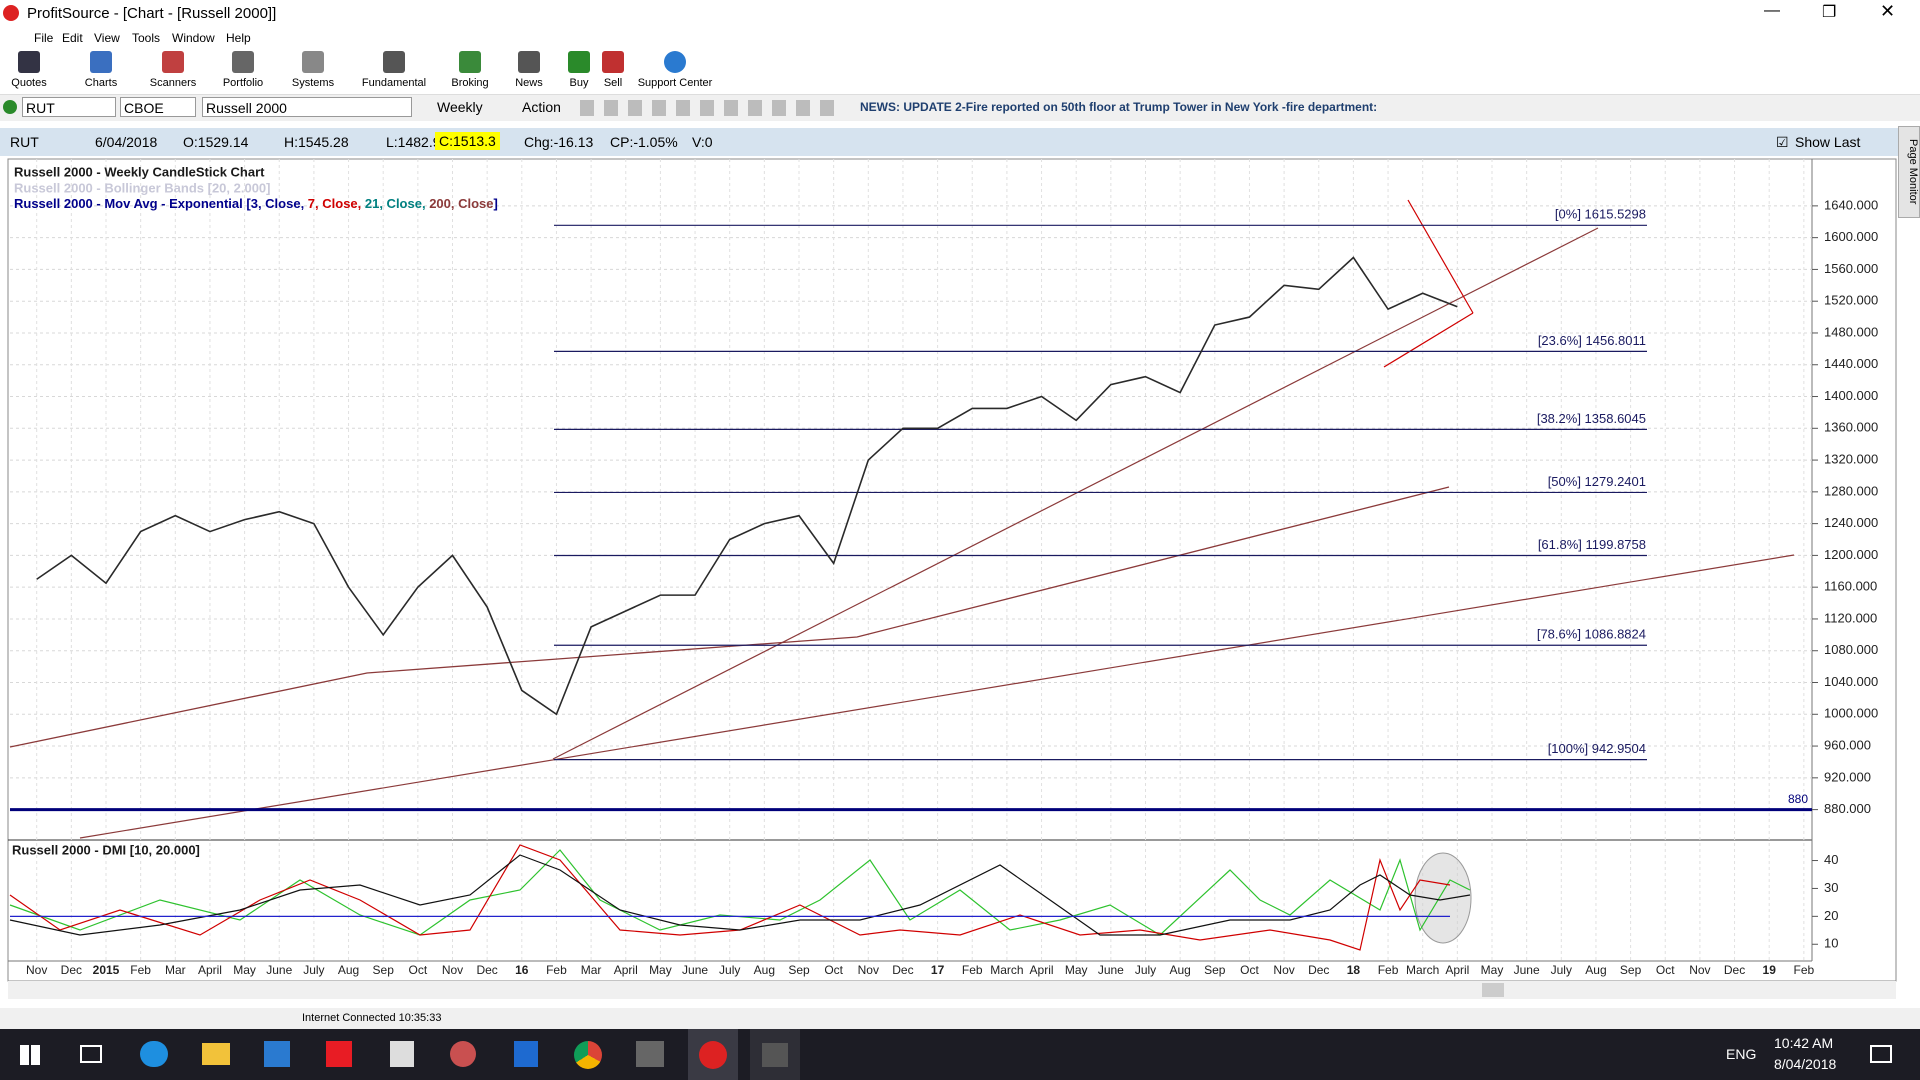 This screenshot has width=1920, height=1080. Describe the element at coordinates (526, 1054) in the screenshot. I see `shield-icon` at that location.